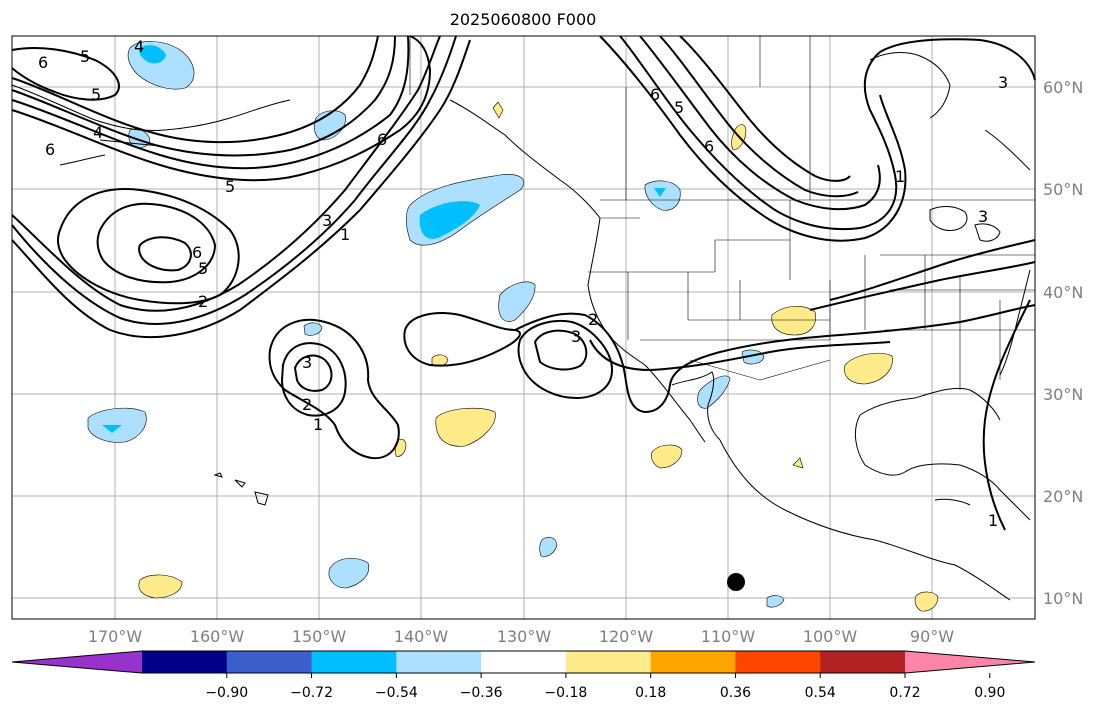 The image size is (1105, 712). I want to click on longitude-label: 140°W, so click(421, 636).